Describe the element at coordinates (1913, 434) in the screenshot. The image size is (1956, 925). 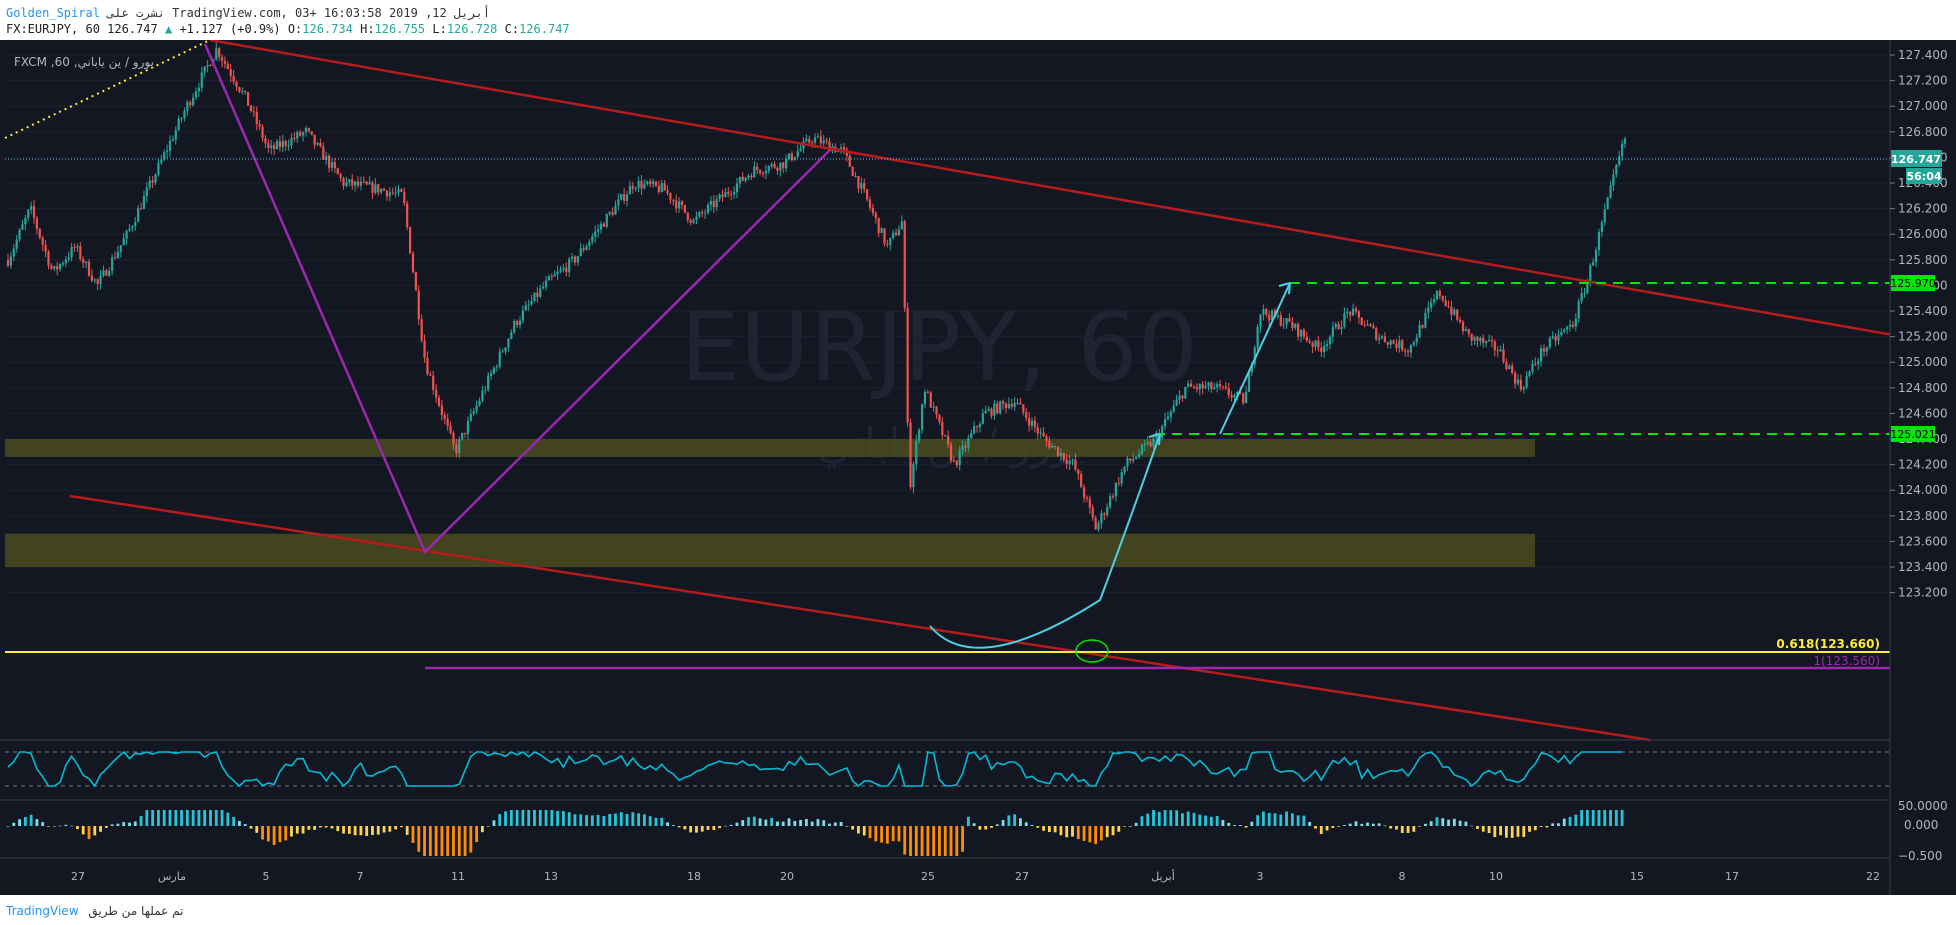
I see `level-badge-125021-text: 125.021` at that location.